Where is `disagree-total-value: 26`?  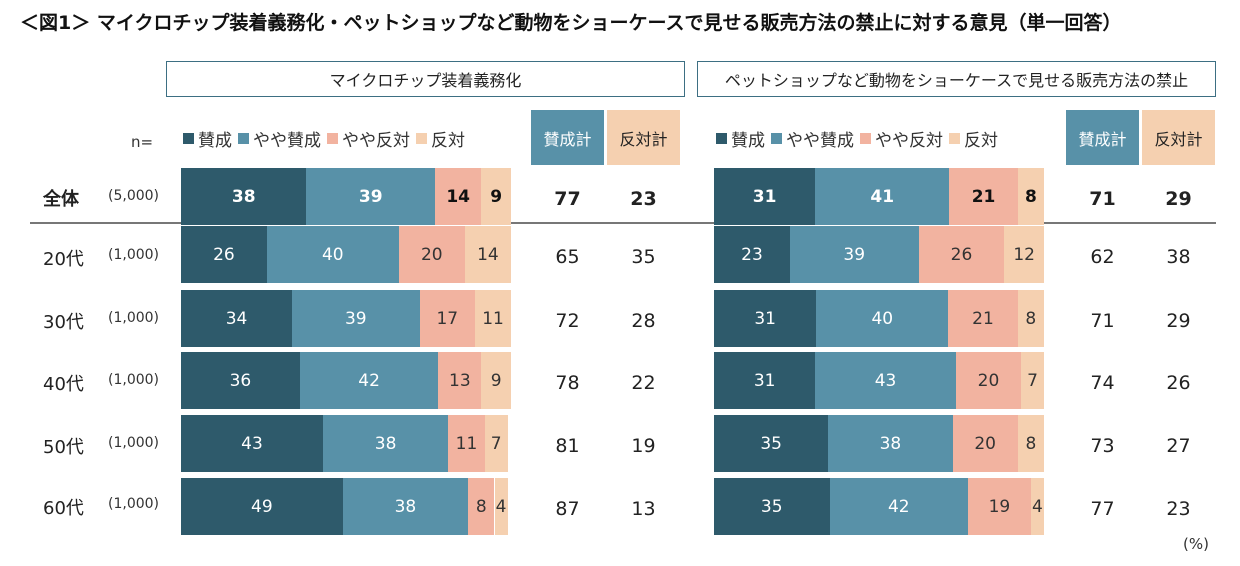
disagree-total-value: 26 is located at coordinates (1178, 383).